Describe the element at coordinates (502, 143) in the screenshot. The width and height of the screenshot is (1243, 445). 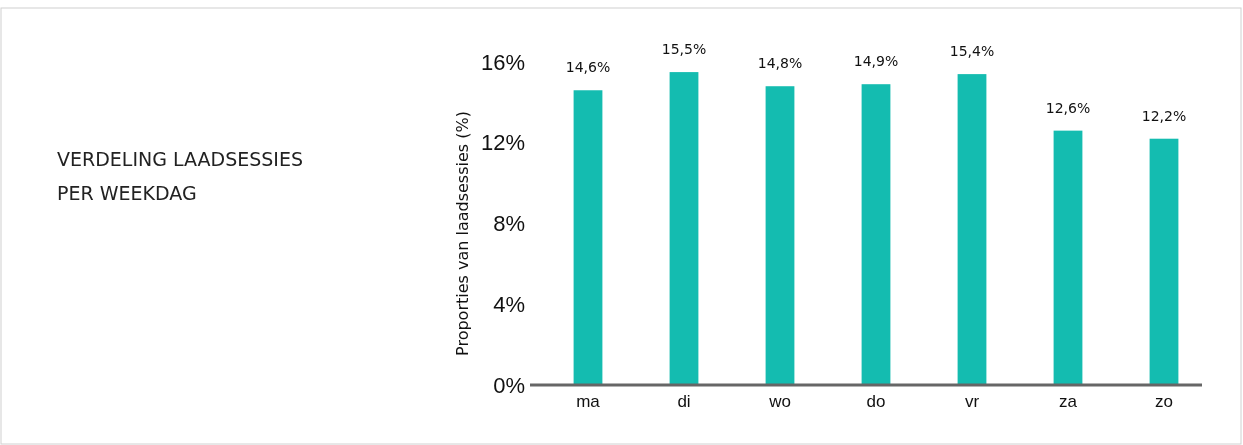
I see `y-tick-label: 12%` at that location.